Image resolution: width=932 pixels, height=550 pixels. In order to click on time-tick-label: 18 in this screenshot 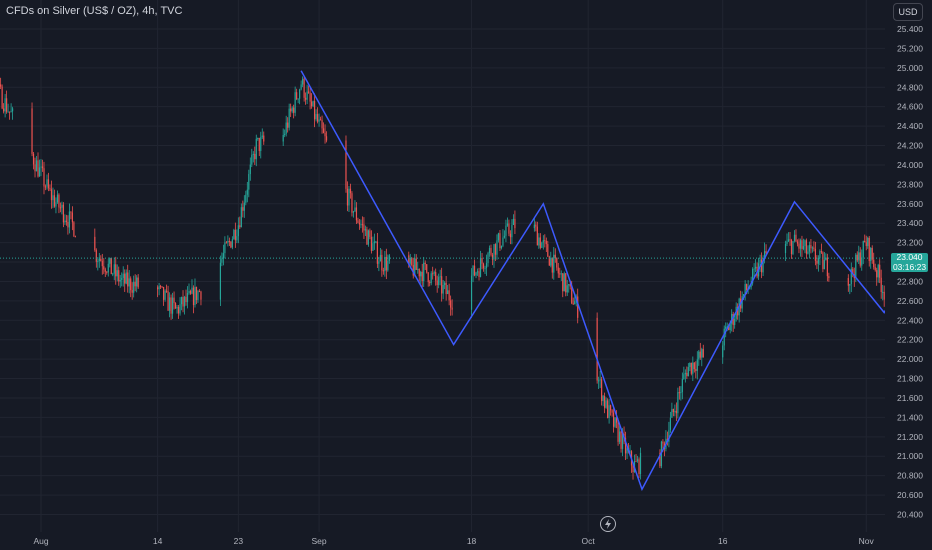, I will do `click(472, 541)`.